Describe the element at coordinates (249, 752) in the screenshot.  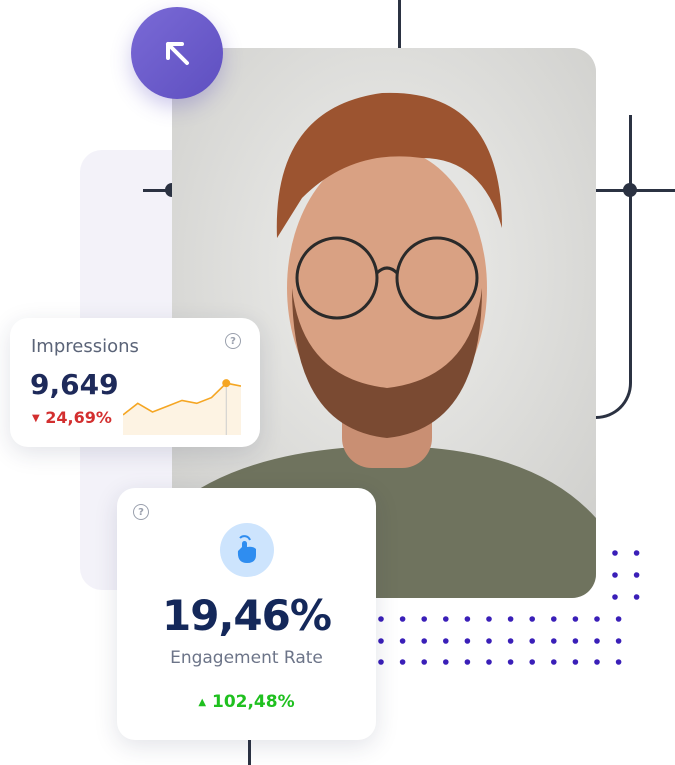
I see `connector-line-bottom` at that location.